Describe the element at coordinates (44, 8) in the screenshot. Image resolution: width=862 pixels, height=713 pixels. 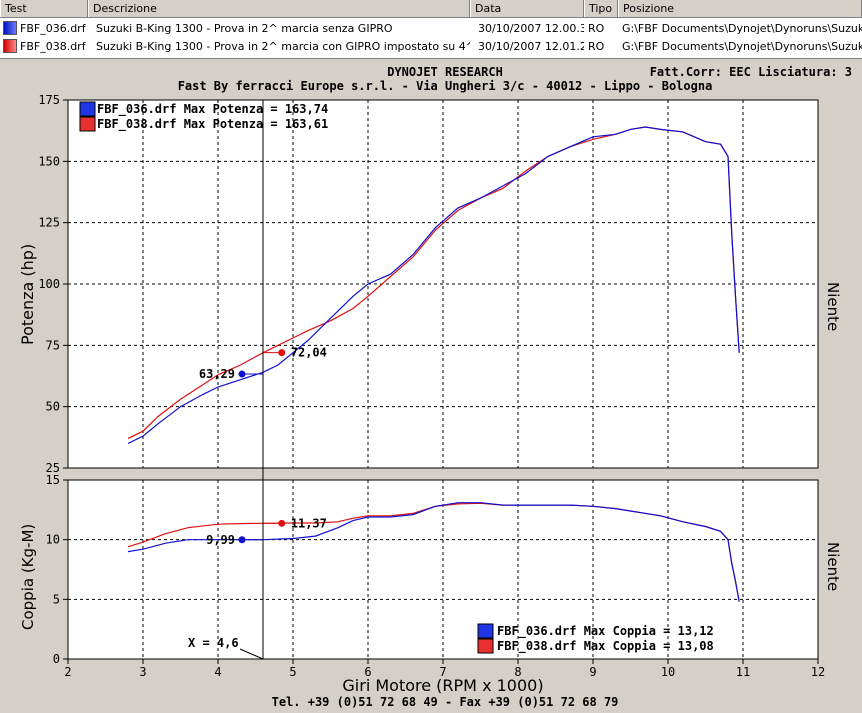
I see `header-test: Test` at that location.